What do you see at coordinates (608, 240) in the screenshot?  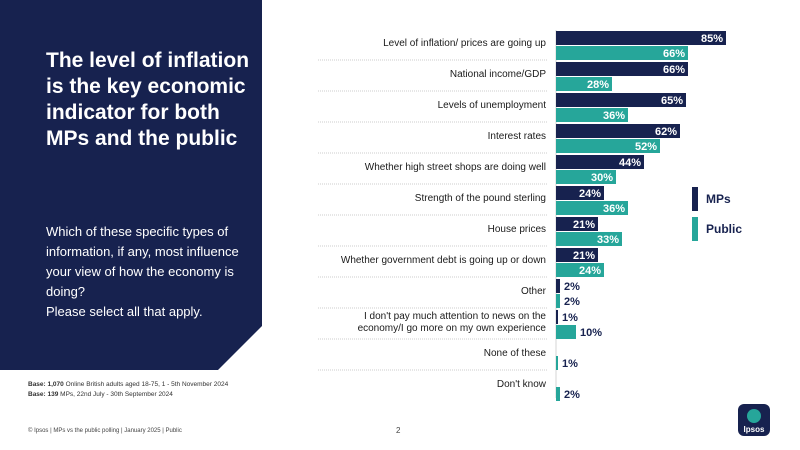 I see `value-label-public: 33%` at bounding box center [608, 240].